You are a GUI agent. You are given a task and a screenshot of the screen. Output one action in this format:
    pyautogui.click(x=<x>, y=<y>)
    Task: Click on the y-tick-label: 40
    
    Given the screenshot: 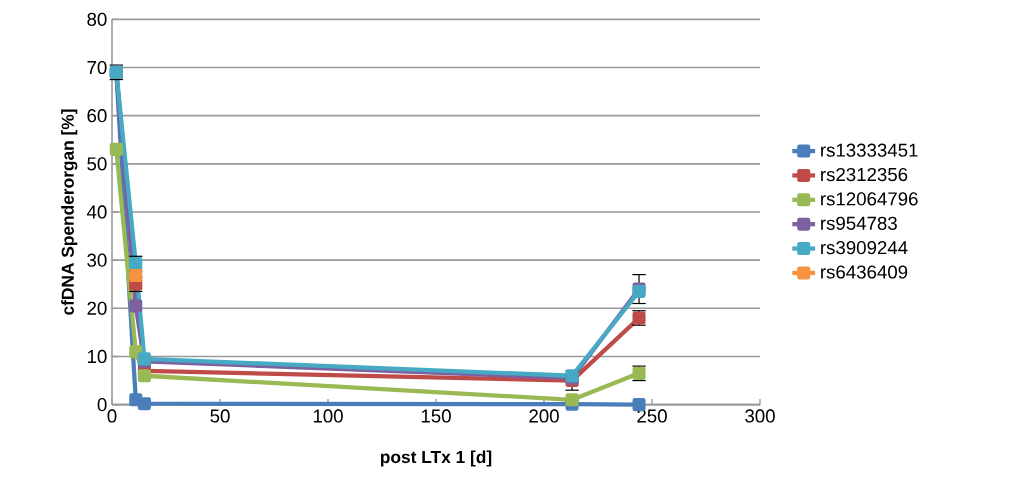 What is the action you would take?
    pyautogui.click(x=96, y=212)
    